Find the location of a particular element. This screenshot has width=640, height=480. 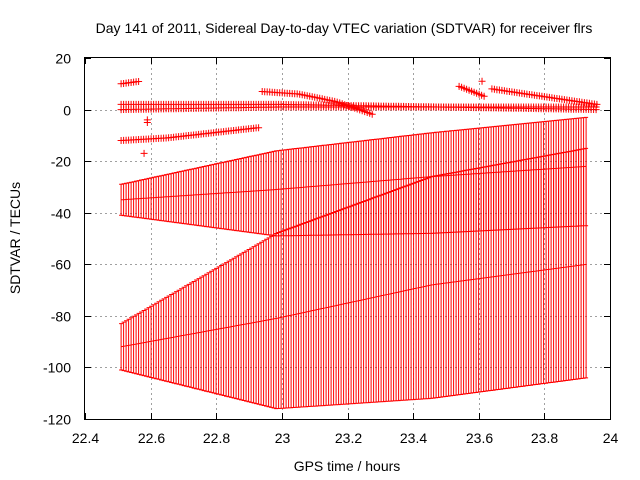

y-tick-label: -120 is located at coordinates (57, 420).